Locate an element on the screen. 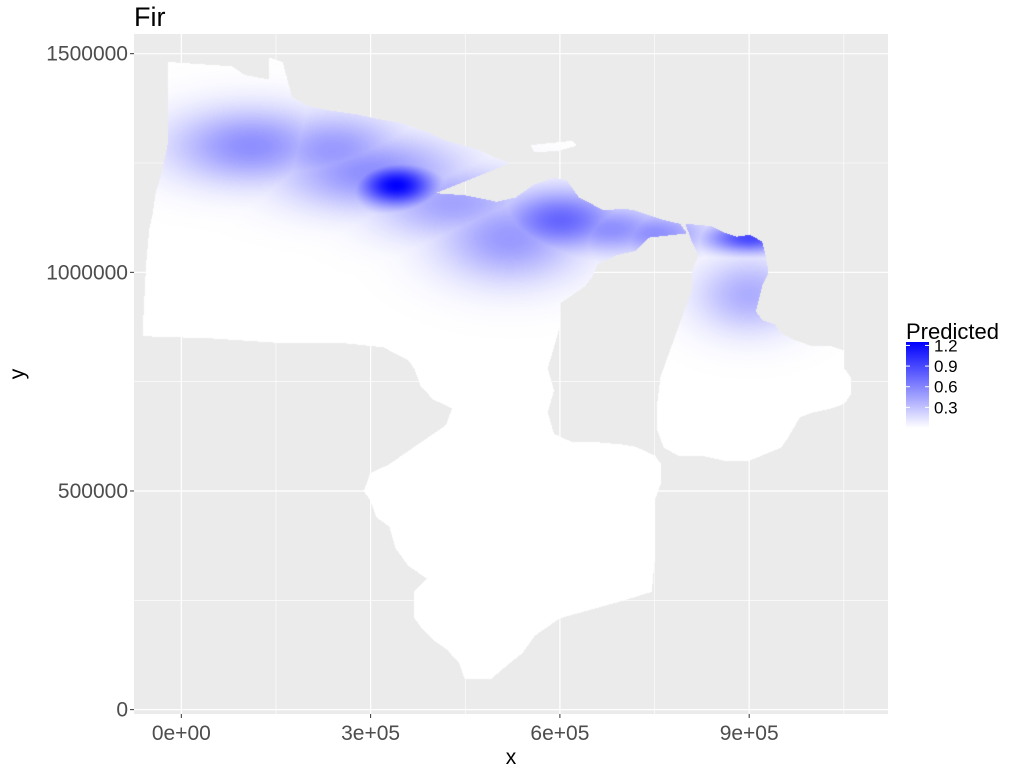 This screenshot has height=768, width=1024. legend-colorbar is located at coordinates (917, 385).